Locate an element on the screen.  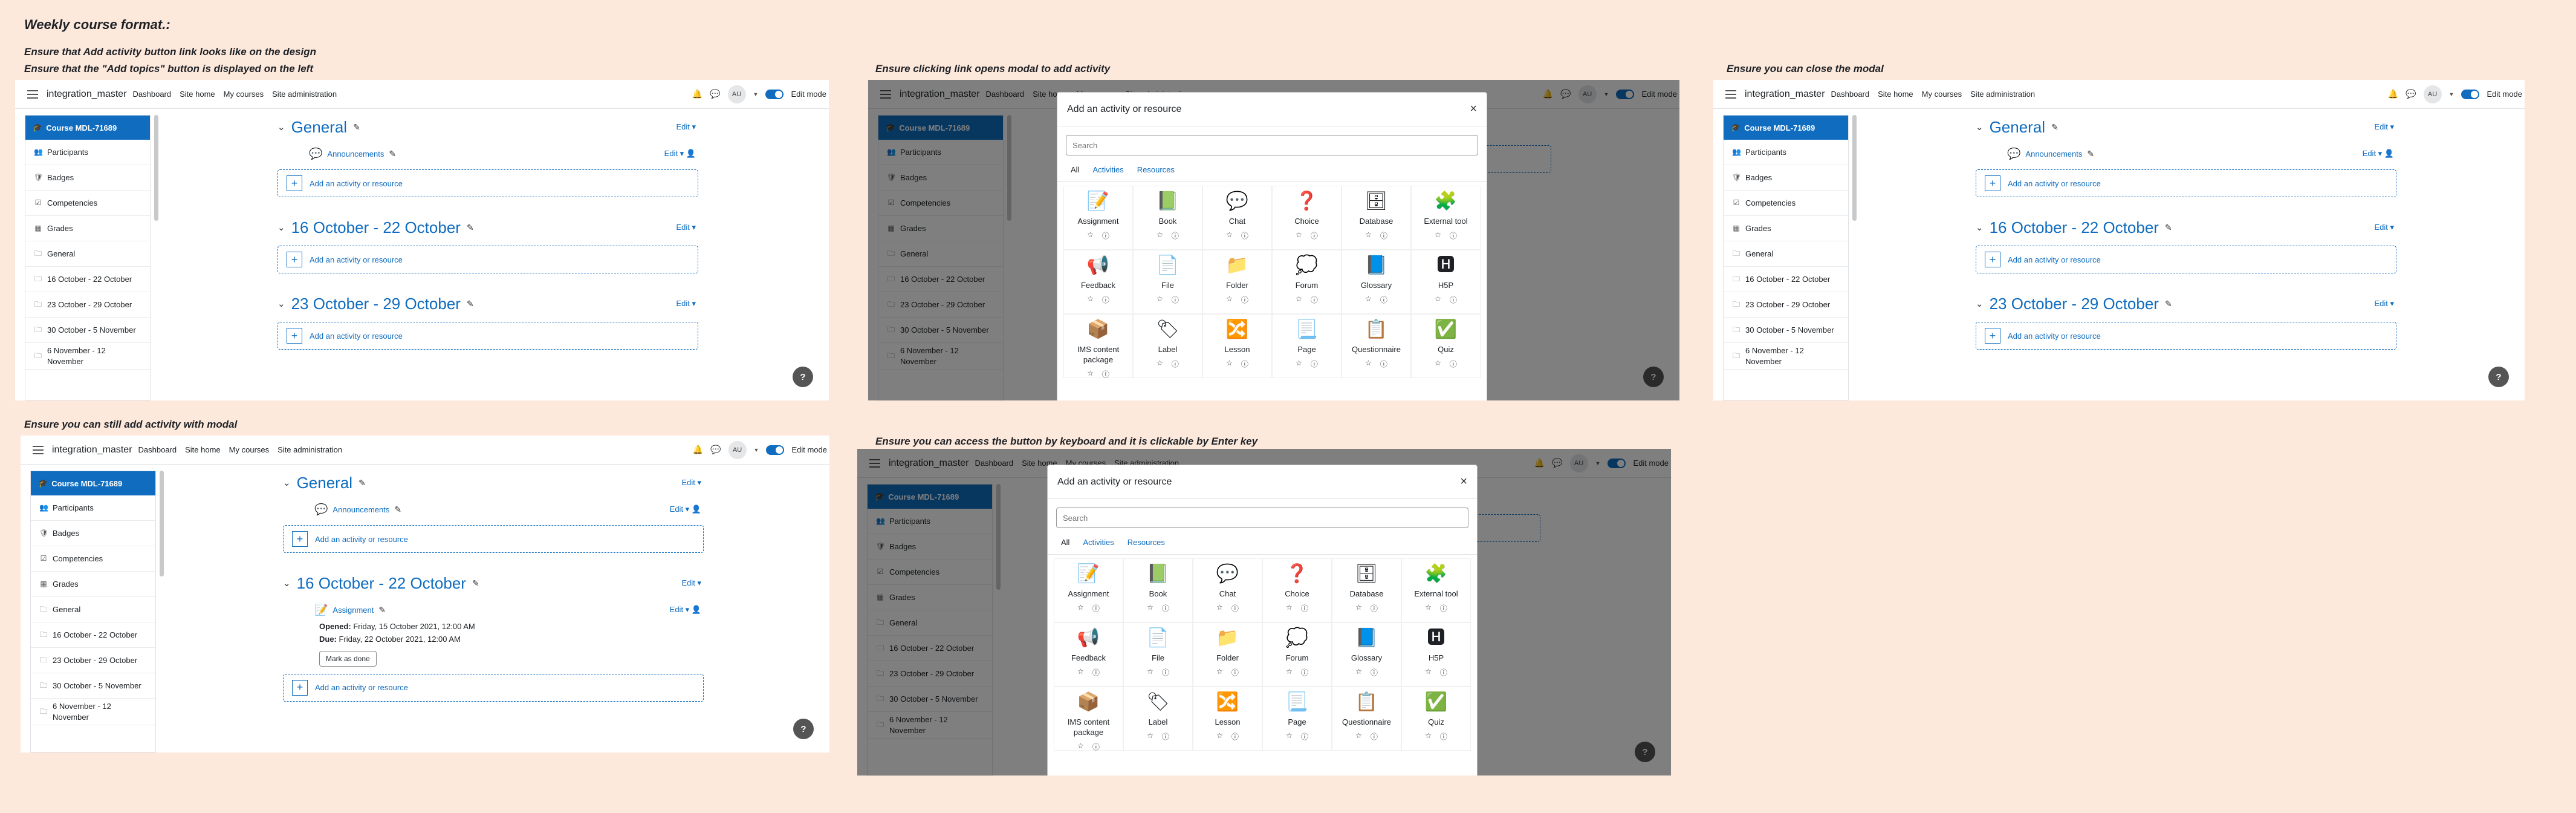
drawer-item-general: 🗀General is located at coordinates (1786, 254).